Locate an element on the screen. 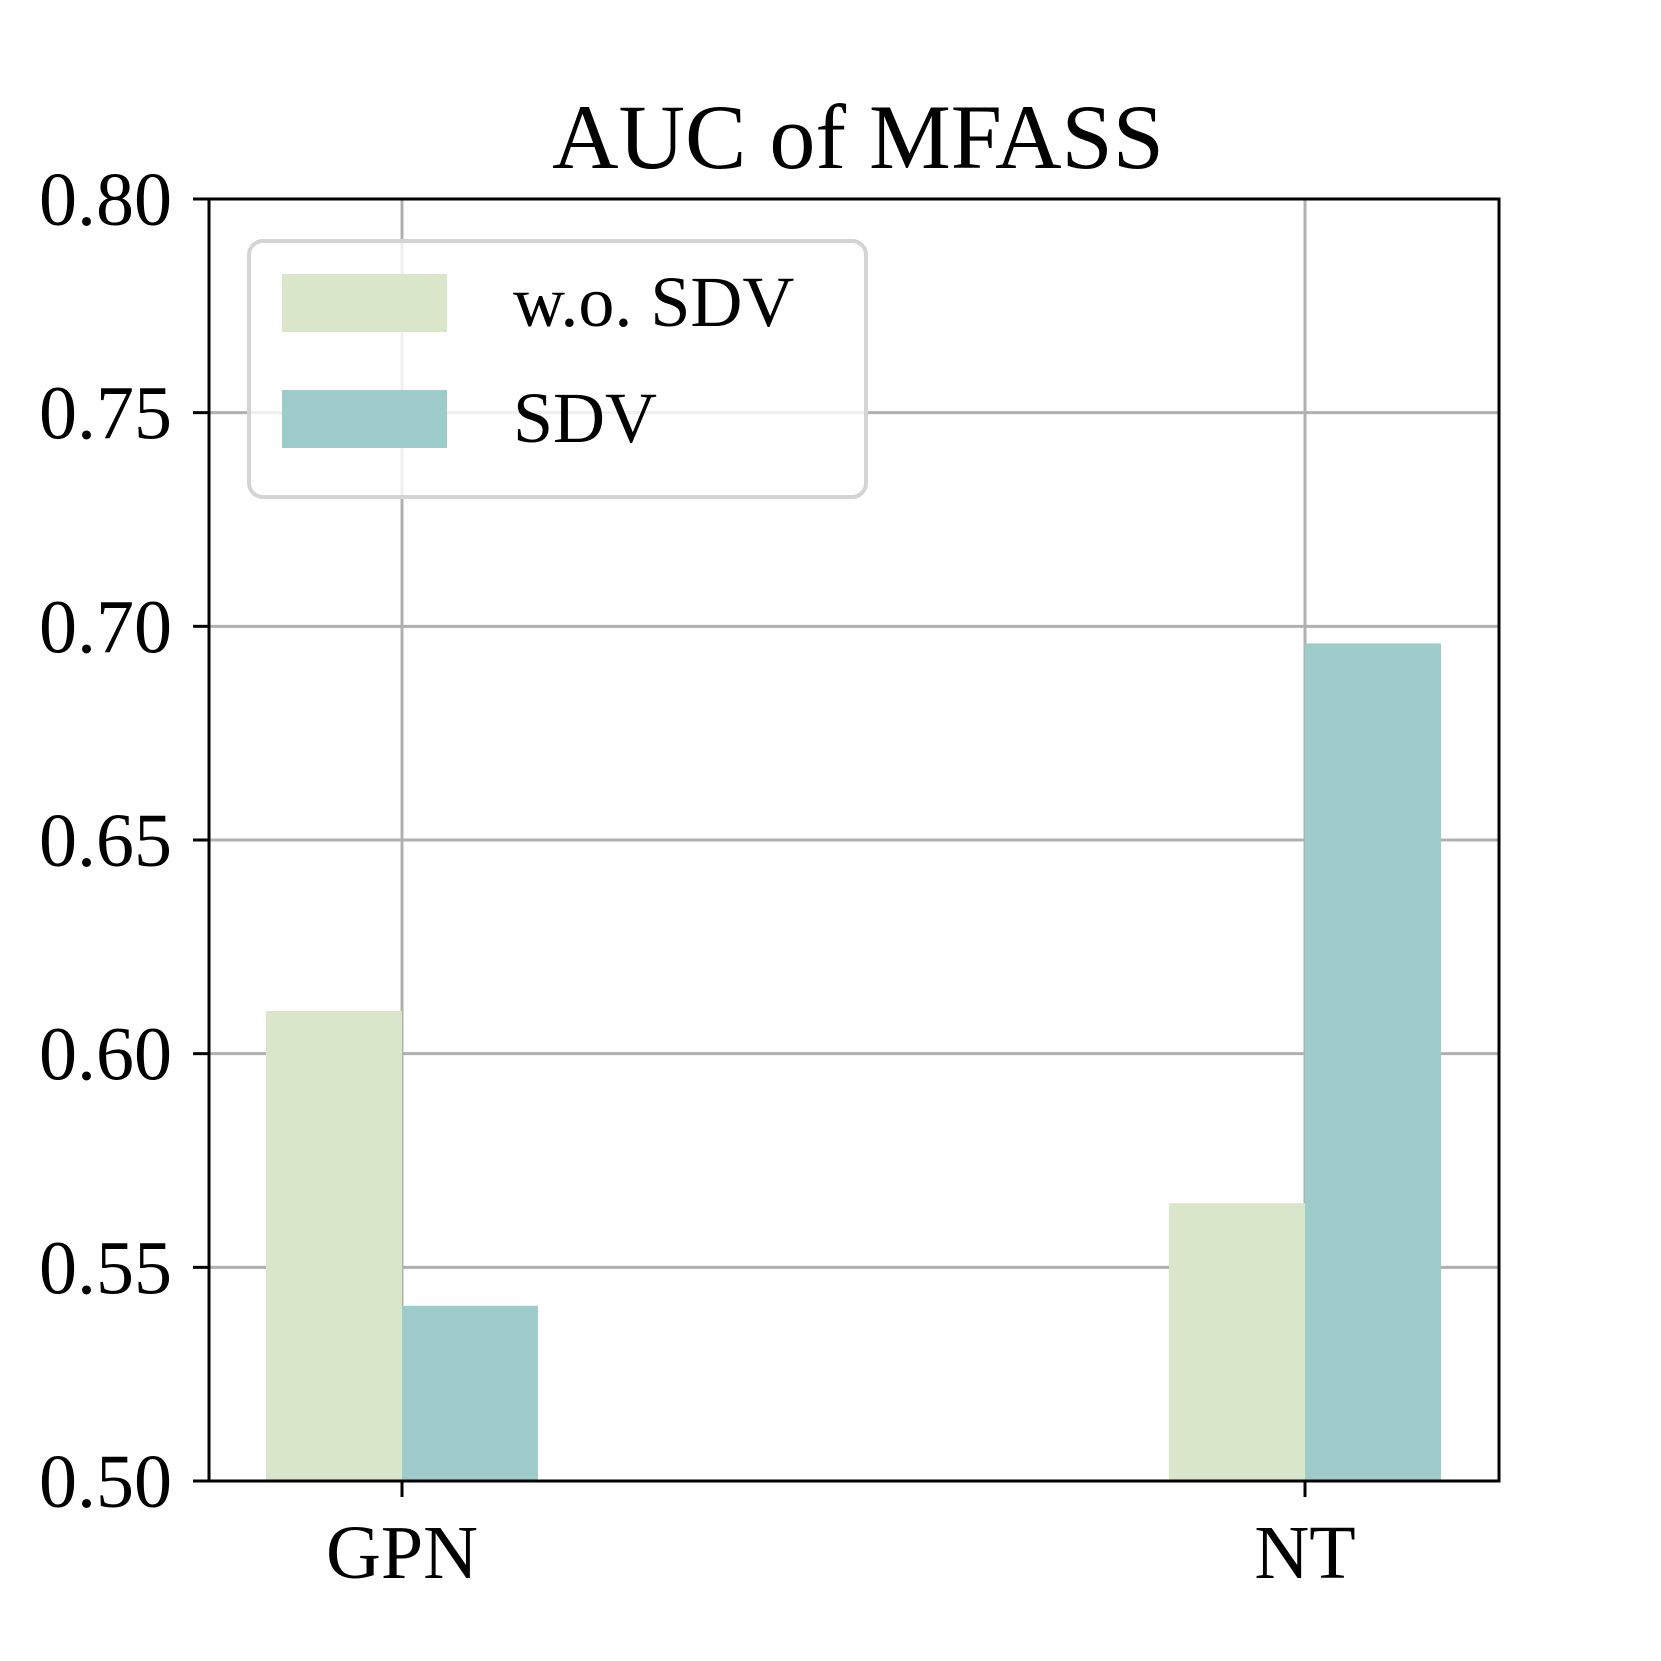  y-tick-label: 0.70 is located at coordinates (105, 627).